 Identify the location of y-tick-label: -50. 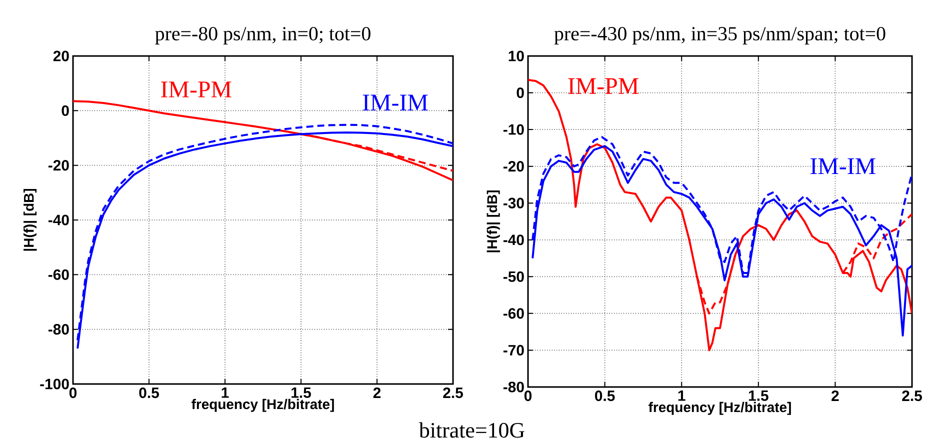
(513, 276).